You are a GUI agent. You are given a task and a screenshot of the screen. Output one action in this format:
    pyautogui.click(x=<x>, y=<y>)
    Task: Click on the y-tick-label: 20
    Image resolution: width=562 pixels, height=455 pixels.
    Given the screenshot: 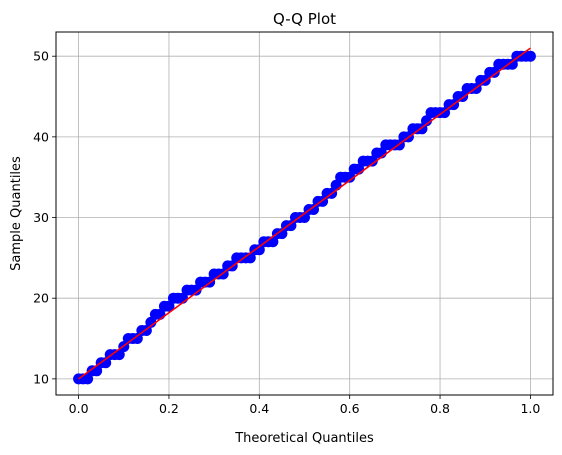 What is the action you would take?
    pyautogui.click(x=41, y=298)
    